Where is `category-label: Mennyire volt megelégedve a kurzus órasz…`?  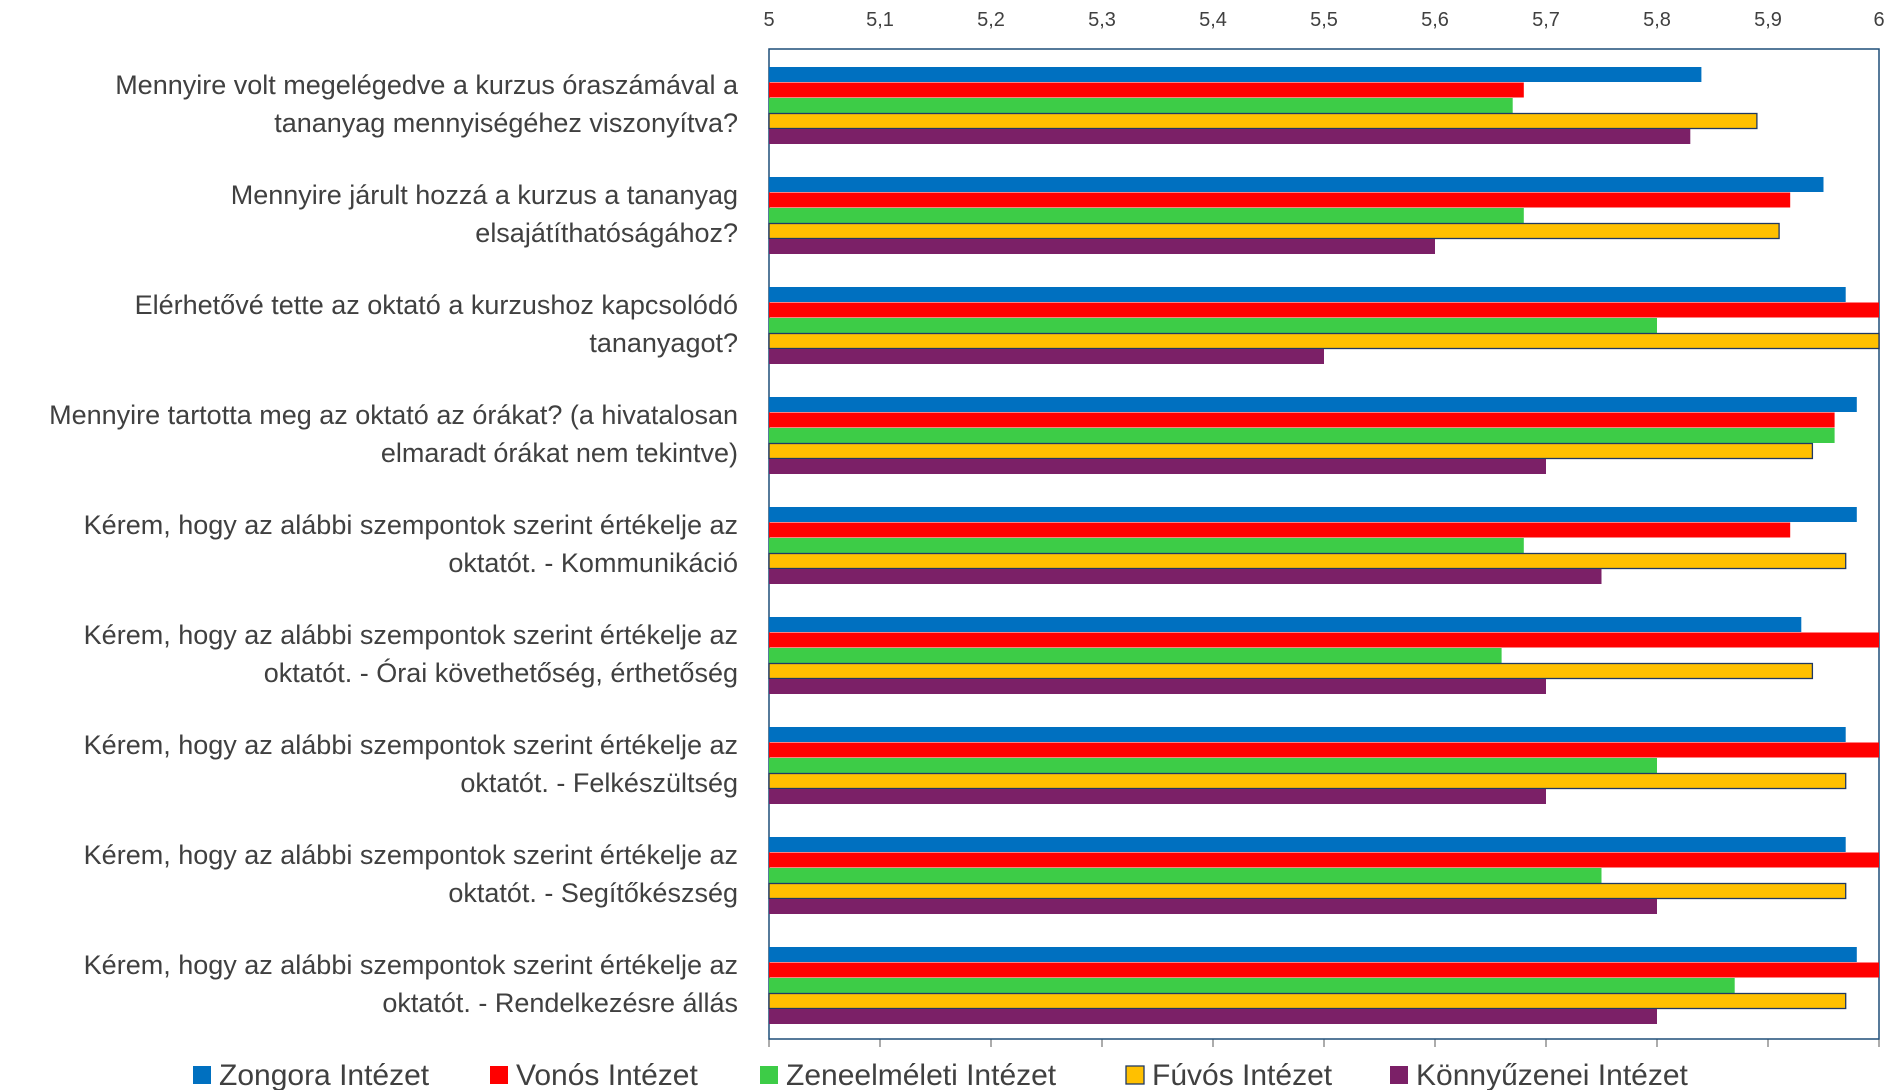
category-label: Mennyire volt megelégedve a kurzus órasz… is located at coordinates (427, 85).